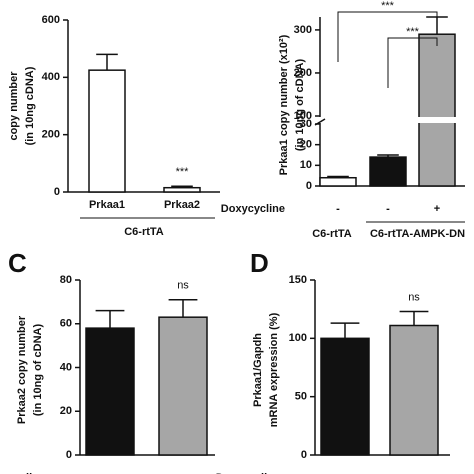 The height and width of the screenshot is (474, 474). I want to click on y-tick-label: 300, so click(303, 30).